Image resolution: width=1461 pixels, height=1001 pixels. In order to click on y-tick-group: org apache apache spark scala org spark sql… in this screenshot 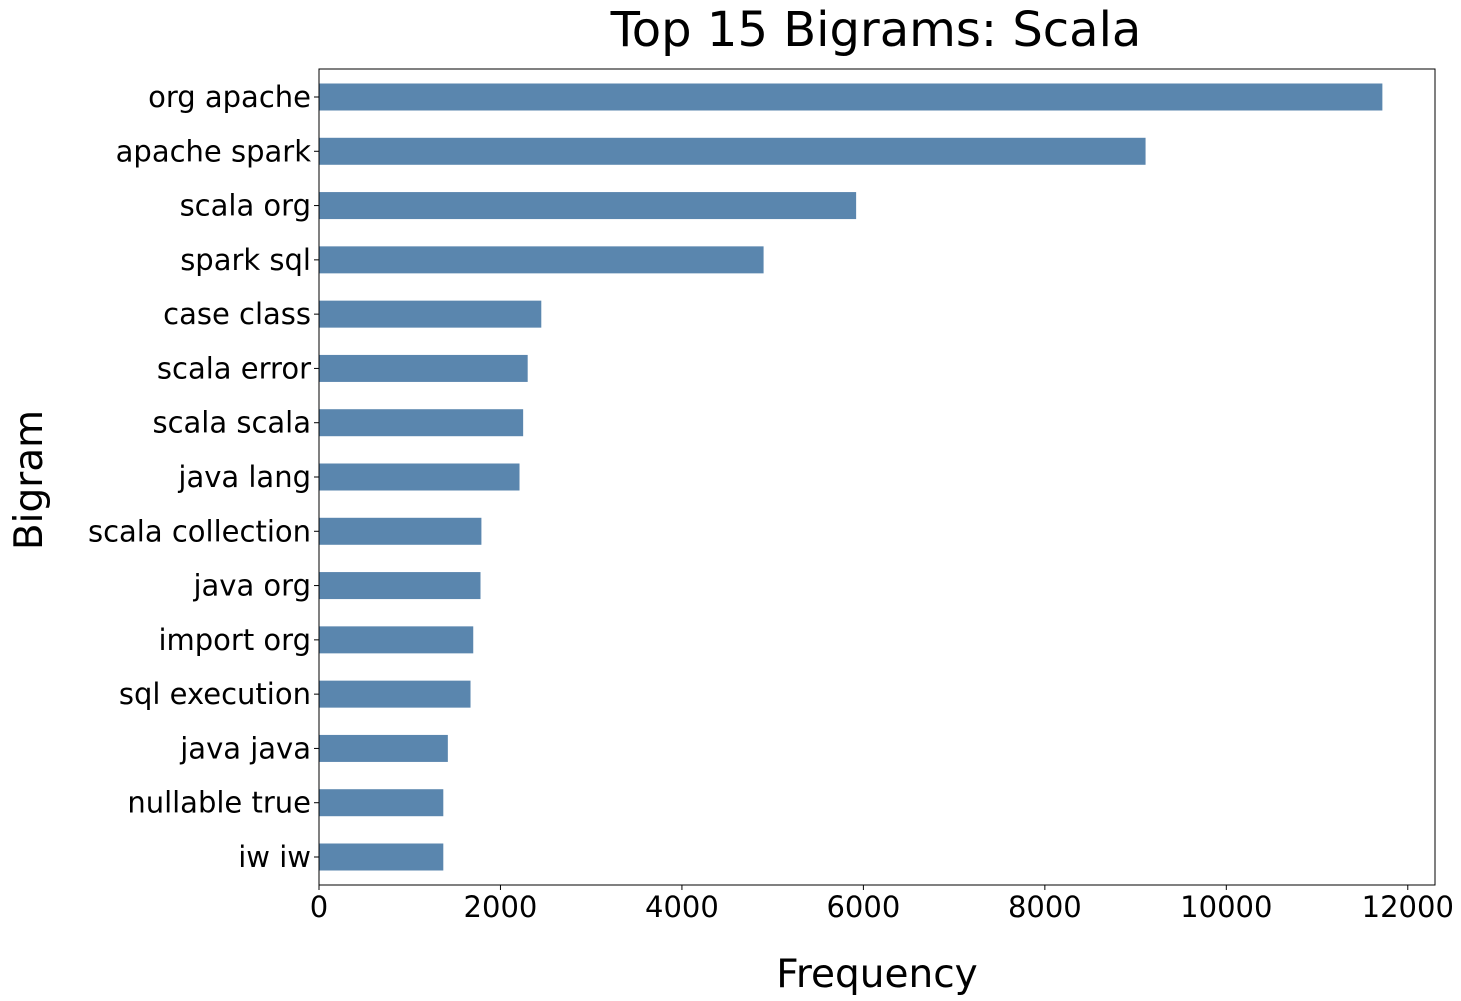, I will do `click(203, 477)`.